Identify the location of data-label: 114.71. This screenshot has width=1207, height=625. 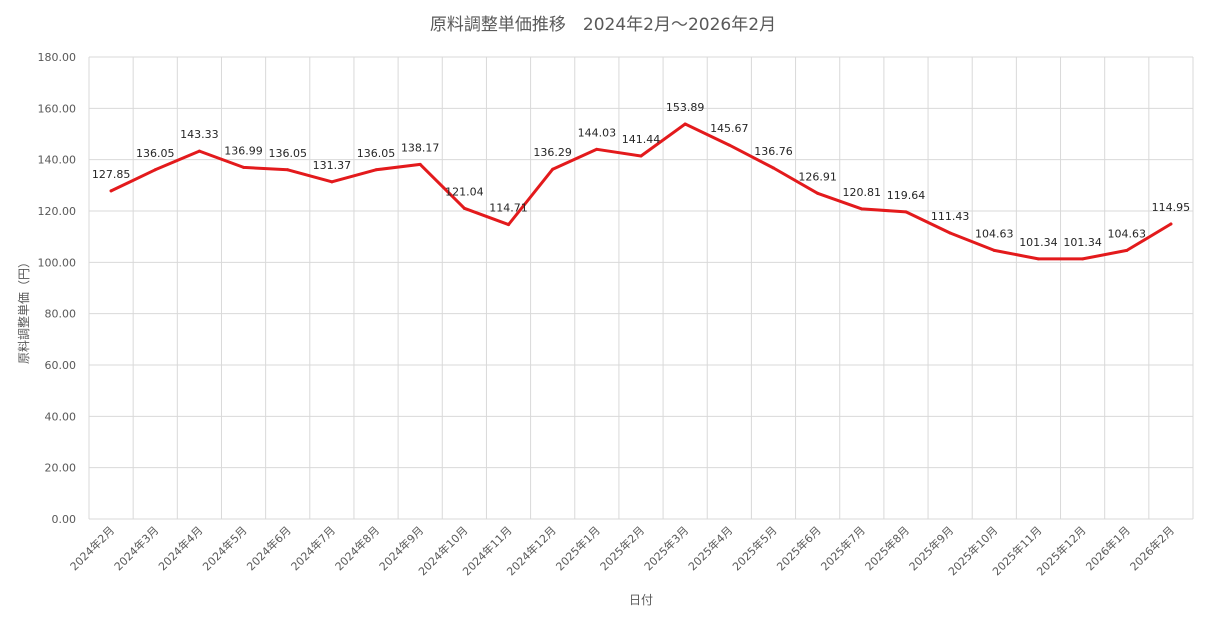
(508, 208).